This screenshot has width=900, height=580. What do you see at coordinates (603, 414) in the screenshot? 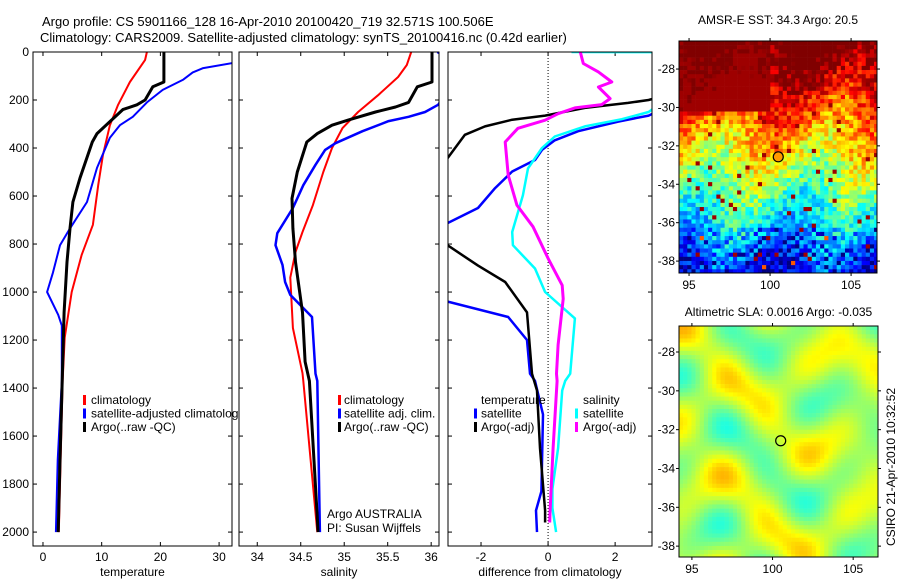
I see `legend-label: satellite` at bounding box center [603, 414].